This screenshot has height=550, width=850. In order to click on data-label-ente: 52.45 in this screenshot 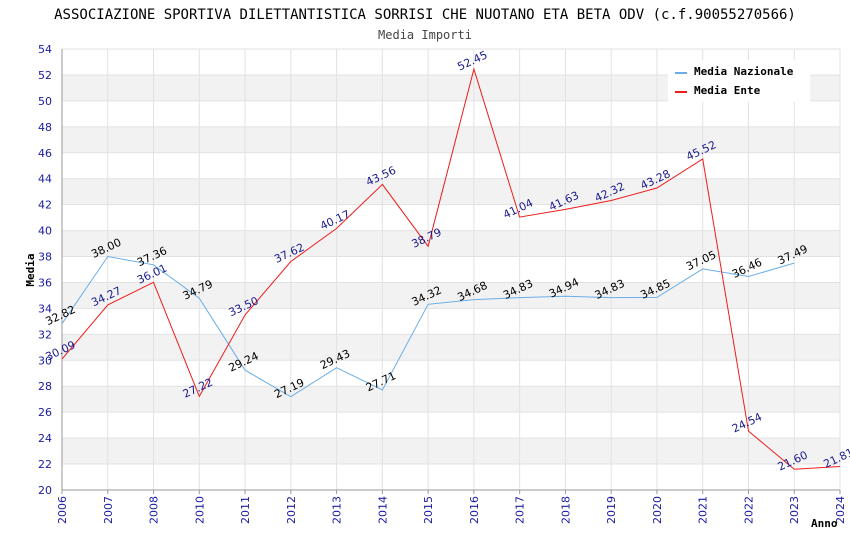, I will do `click(472, 60)`.